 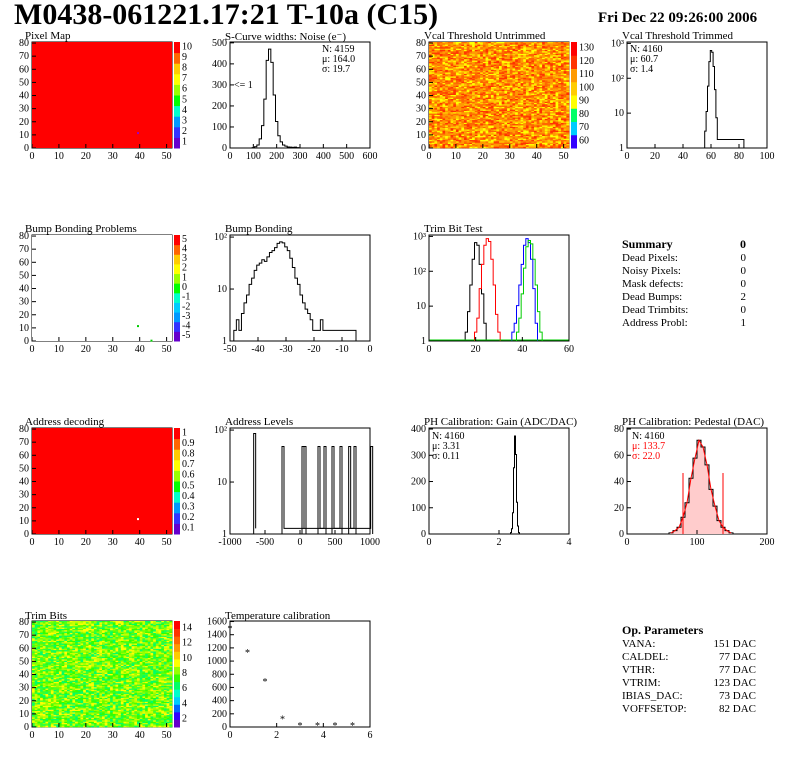 I want to click on x-tick-label: 80, so click(x=739, y=156).